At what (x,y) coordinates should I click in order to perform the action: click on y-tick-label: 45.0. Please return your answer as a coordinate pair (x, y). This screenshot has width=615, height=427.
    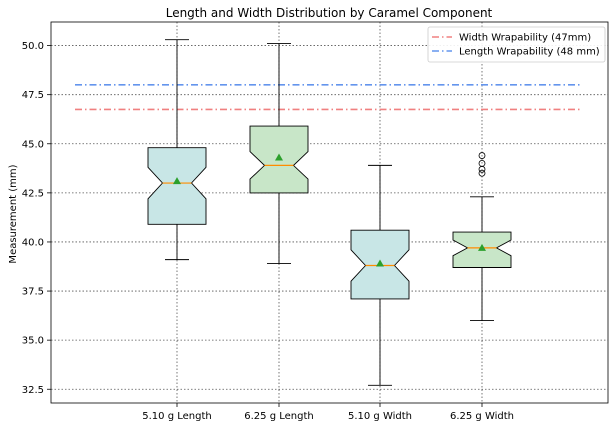
    Looking at the image, I should click on (33, 144).